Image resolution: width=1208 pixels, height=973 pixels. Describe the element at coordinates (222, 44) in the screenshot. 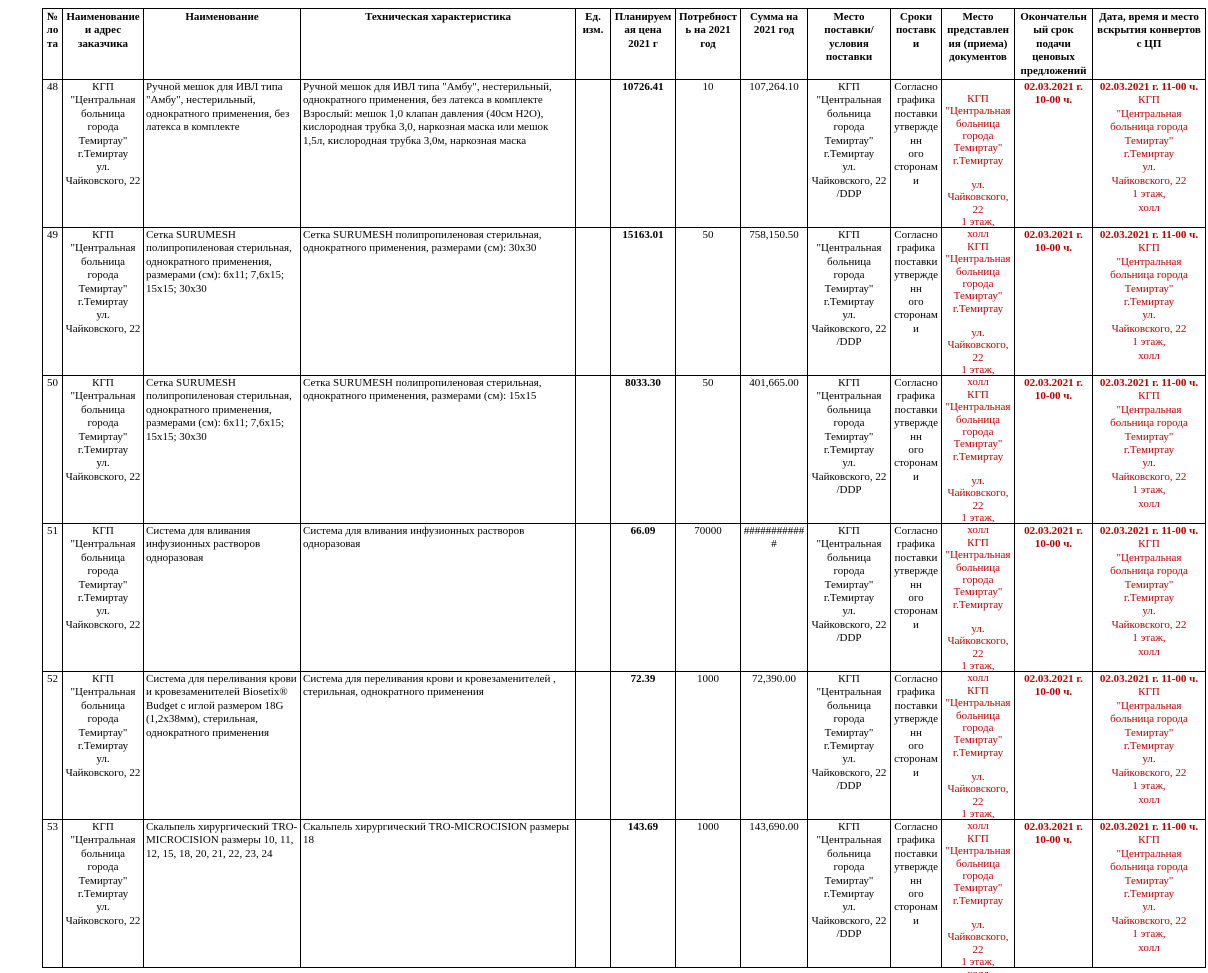

I see `column-header-item-name: Наименование` at that location.